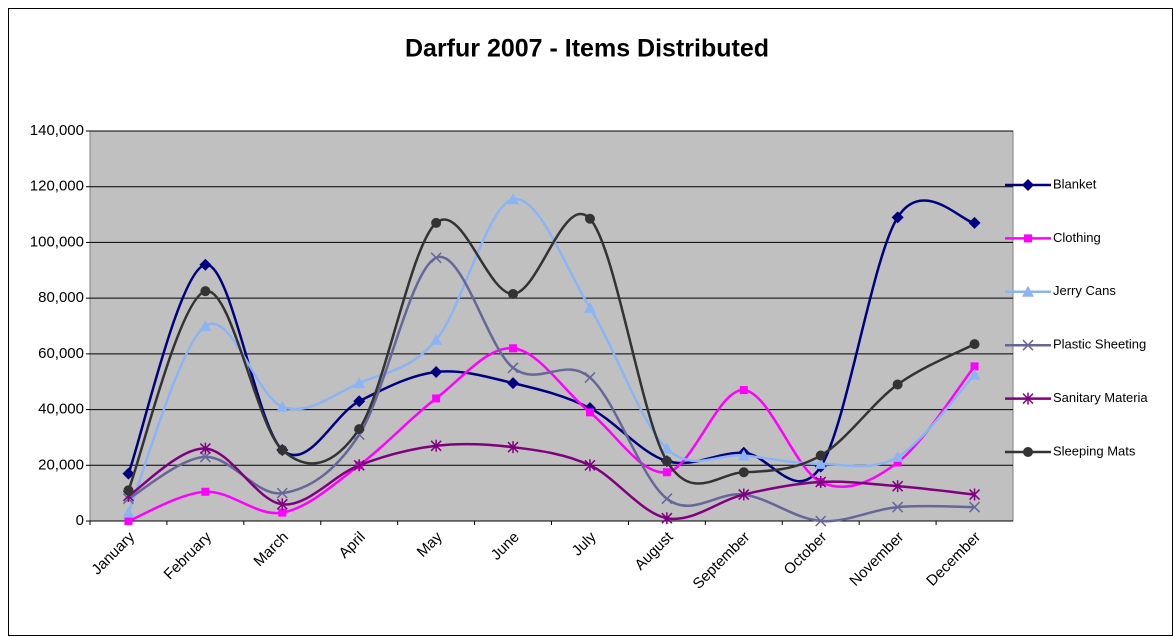 This screenshot has height=637, width=1174. What do you see at coordinates (80, 520) in the screenshot?
I see `y-tick-label: 0` at bounding box center [80, 520].